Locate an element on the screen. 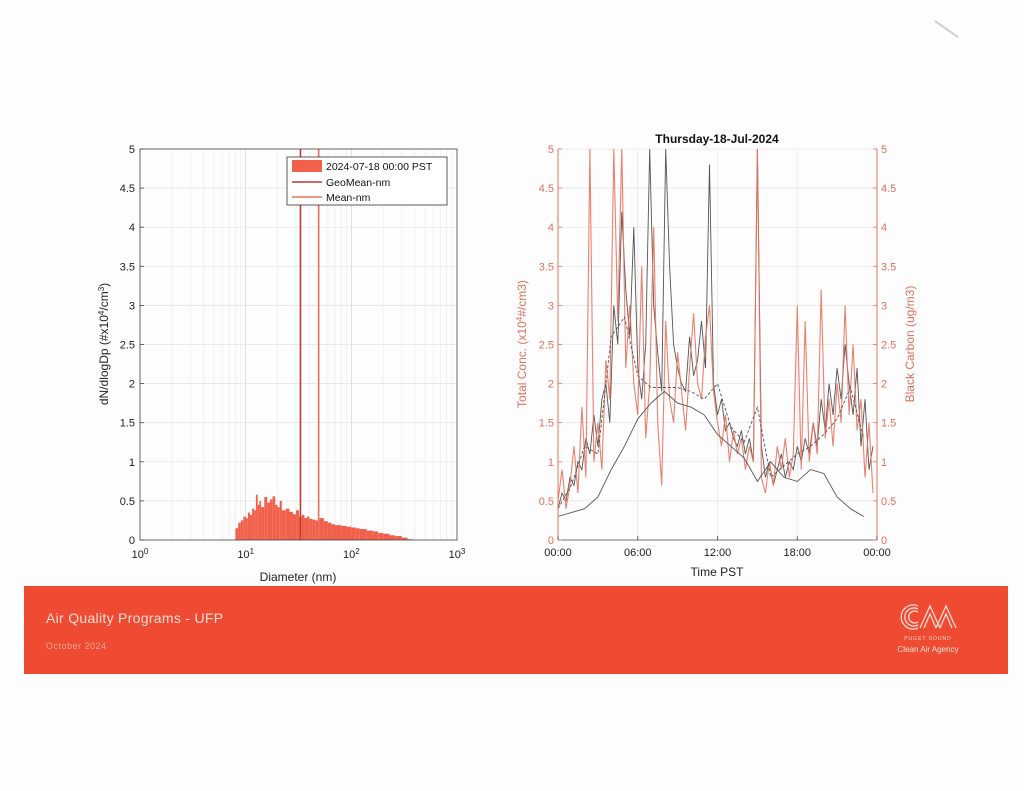  right-y-tick-label: 4 is located at coordinates (884, 228).